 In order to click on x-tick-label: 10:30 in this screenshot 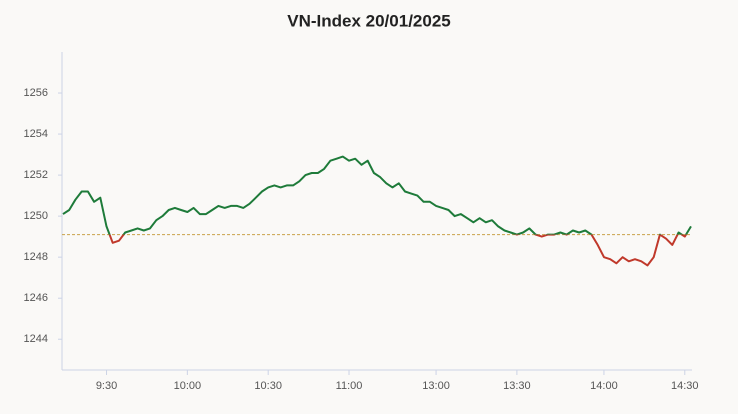, I will do `click(268, 386)`.